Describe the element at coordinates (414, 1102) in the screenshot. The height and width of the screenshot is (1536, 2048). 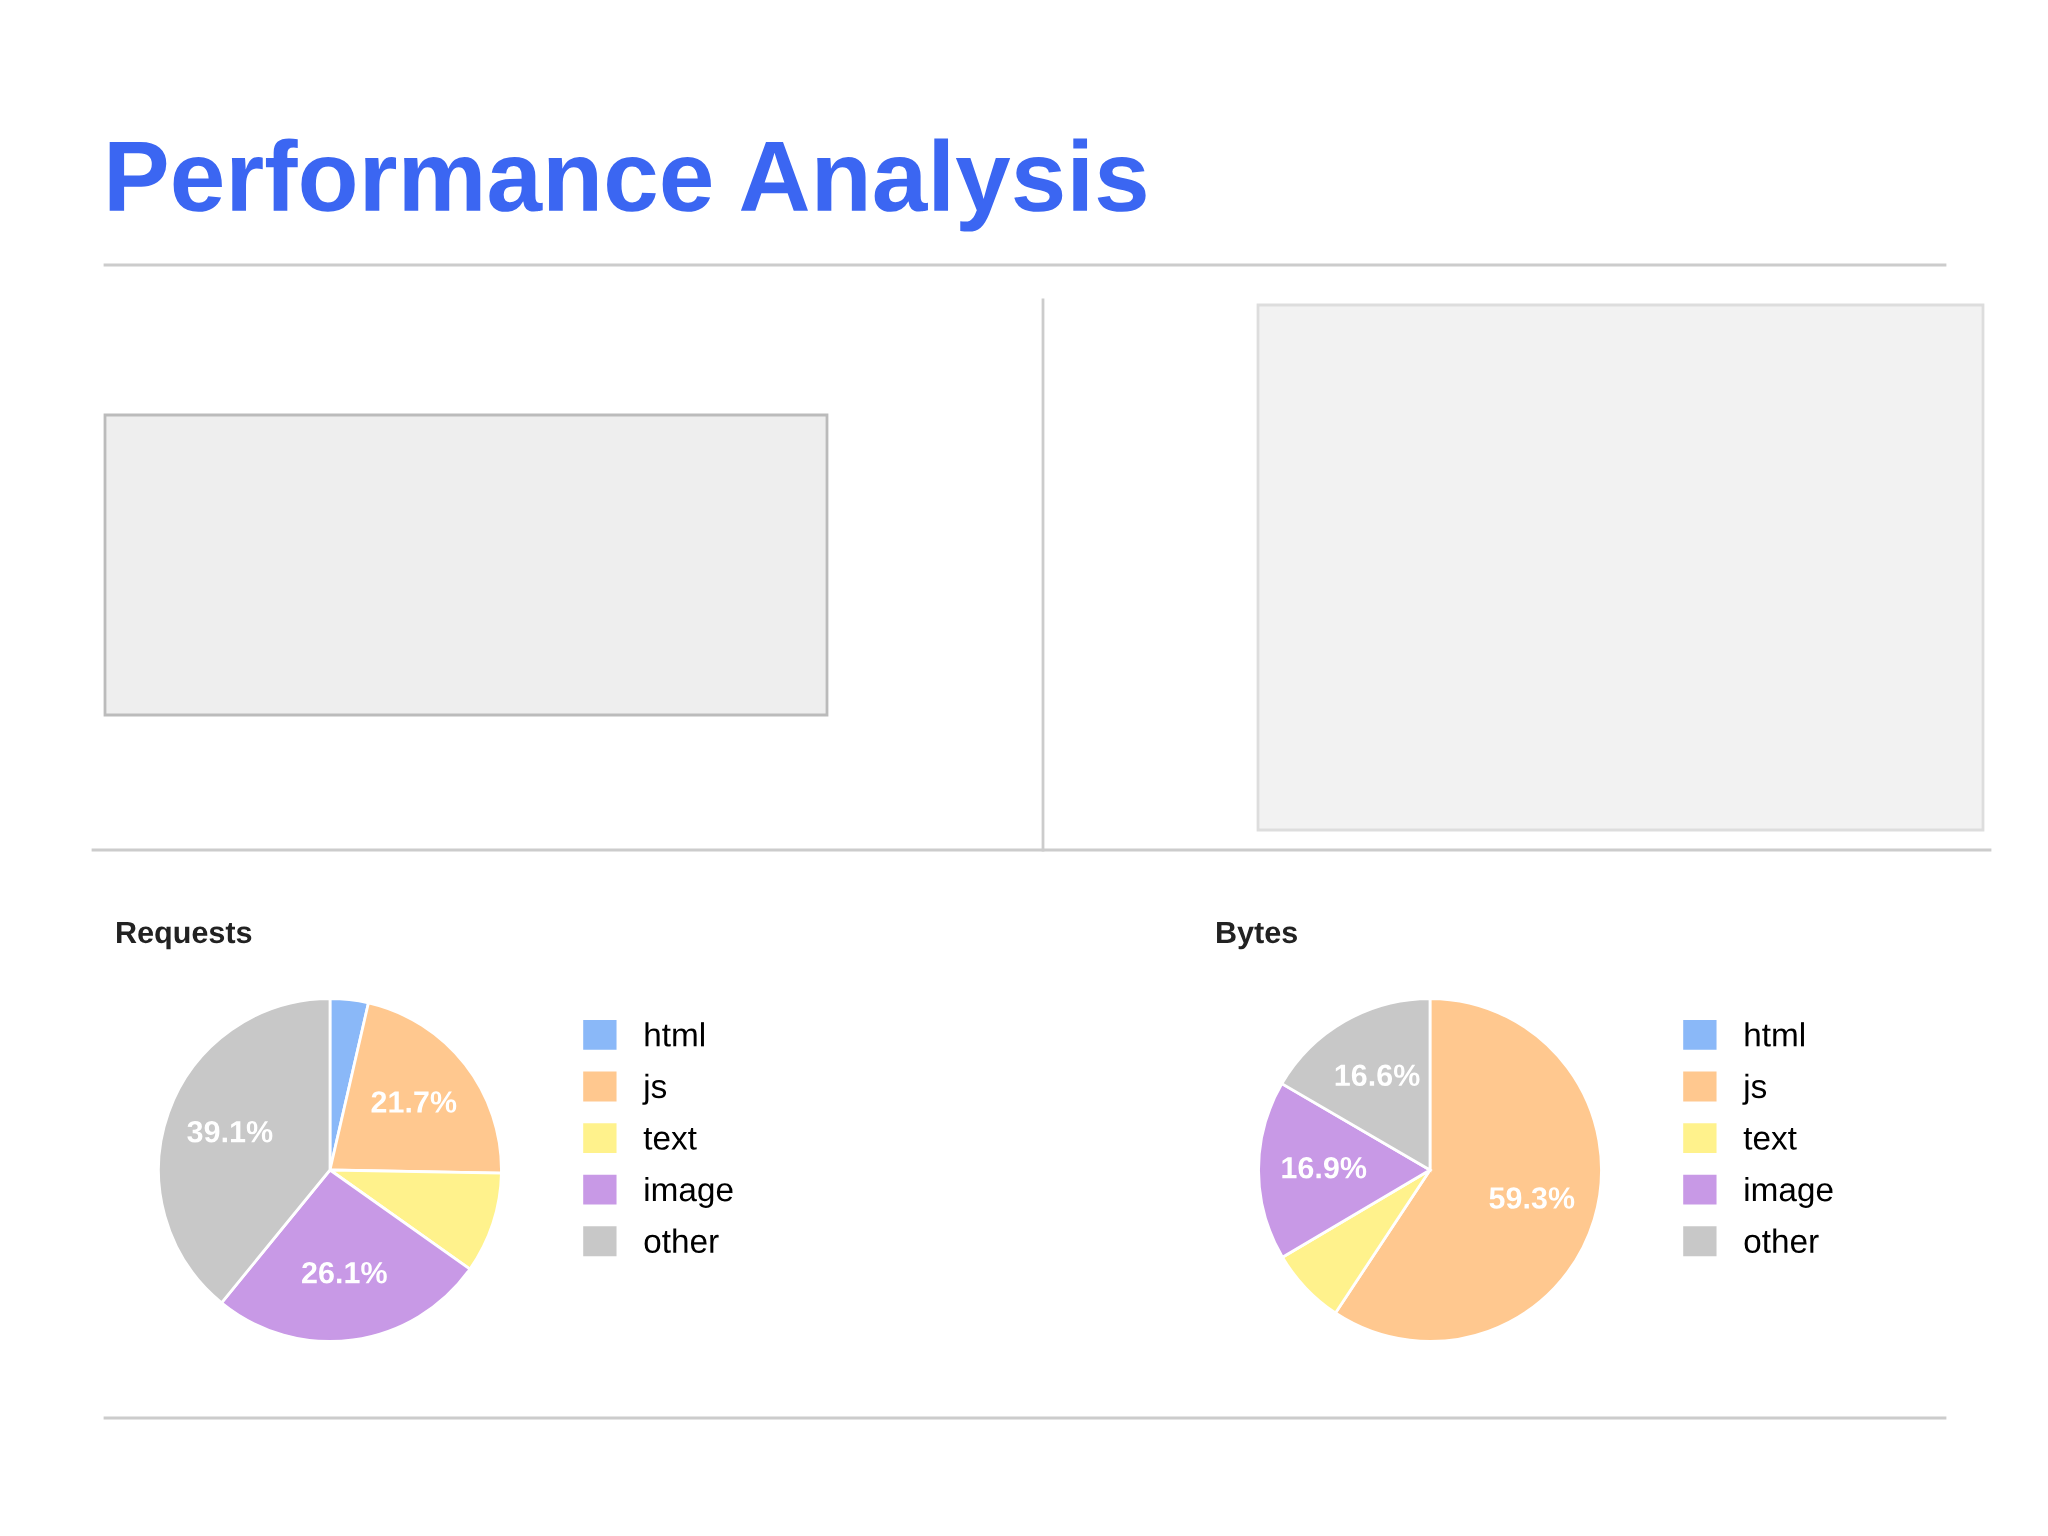
I see `data-label: 21.7%` at that location.